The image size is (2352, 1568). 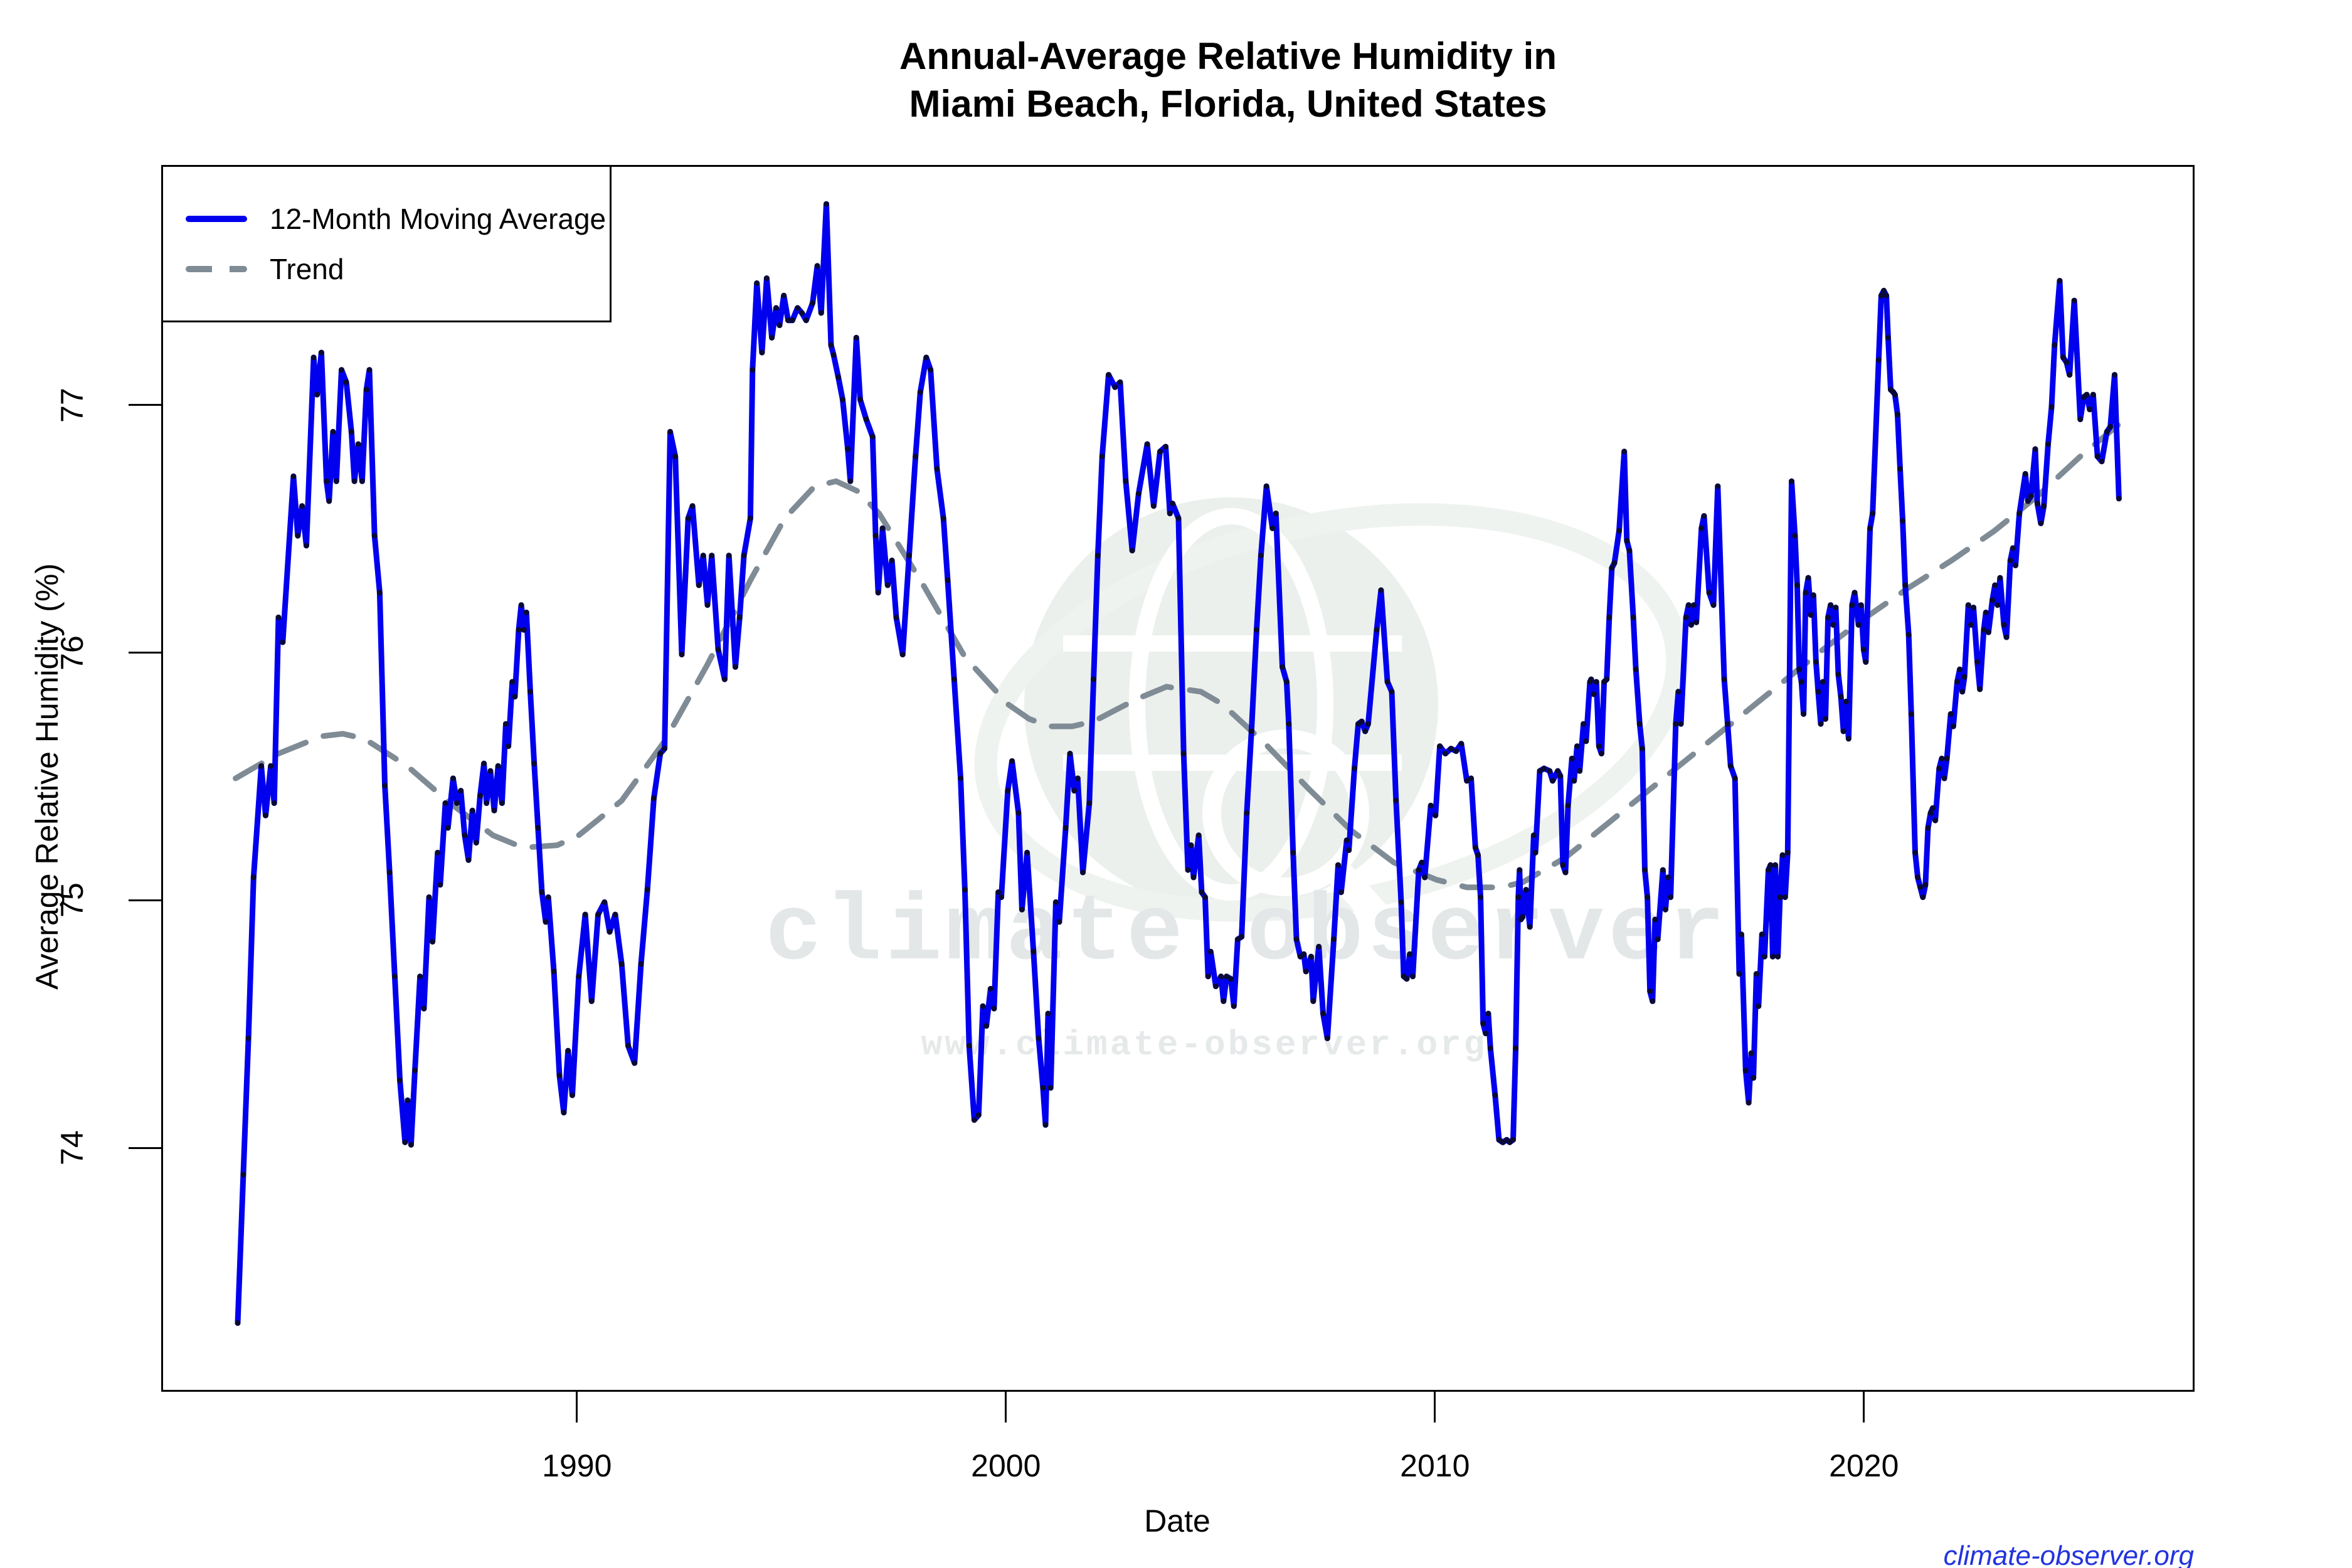 I want to click on y-axis-tick, so click(x=145, y=405).